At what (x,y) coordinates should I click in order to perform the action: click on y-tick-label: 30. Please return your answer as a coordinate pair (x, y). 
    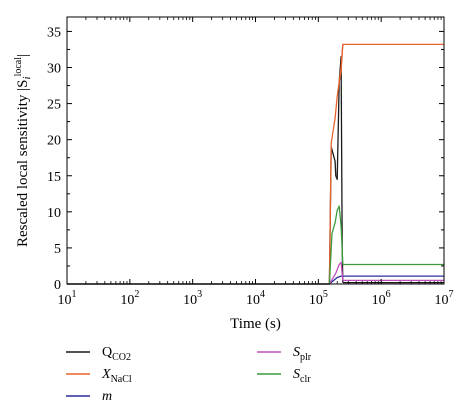
    Looking at the image, I should click on (54, 69).